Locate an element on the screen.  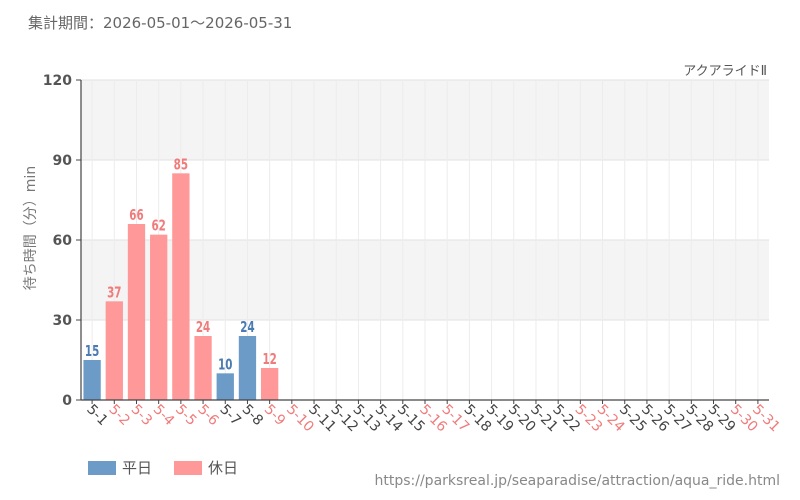
bar-value-label: 12 is located at coordinates (269, 359).